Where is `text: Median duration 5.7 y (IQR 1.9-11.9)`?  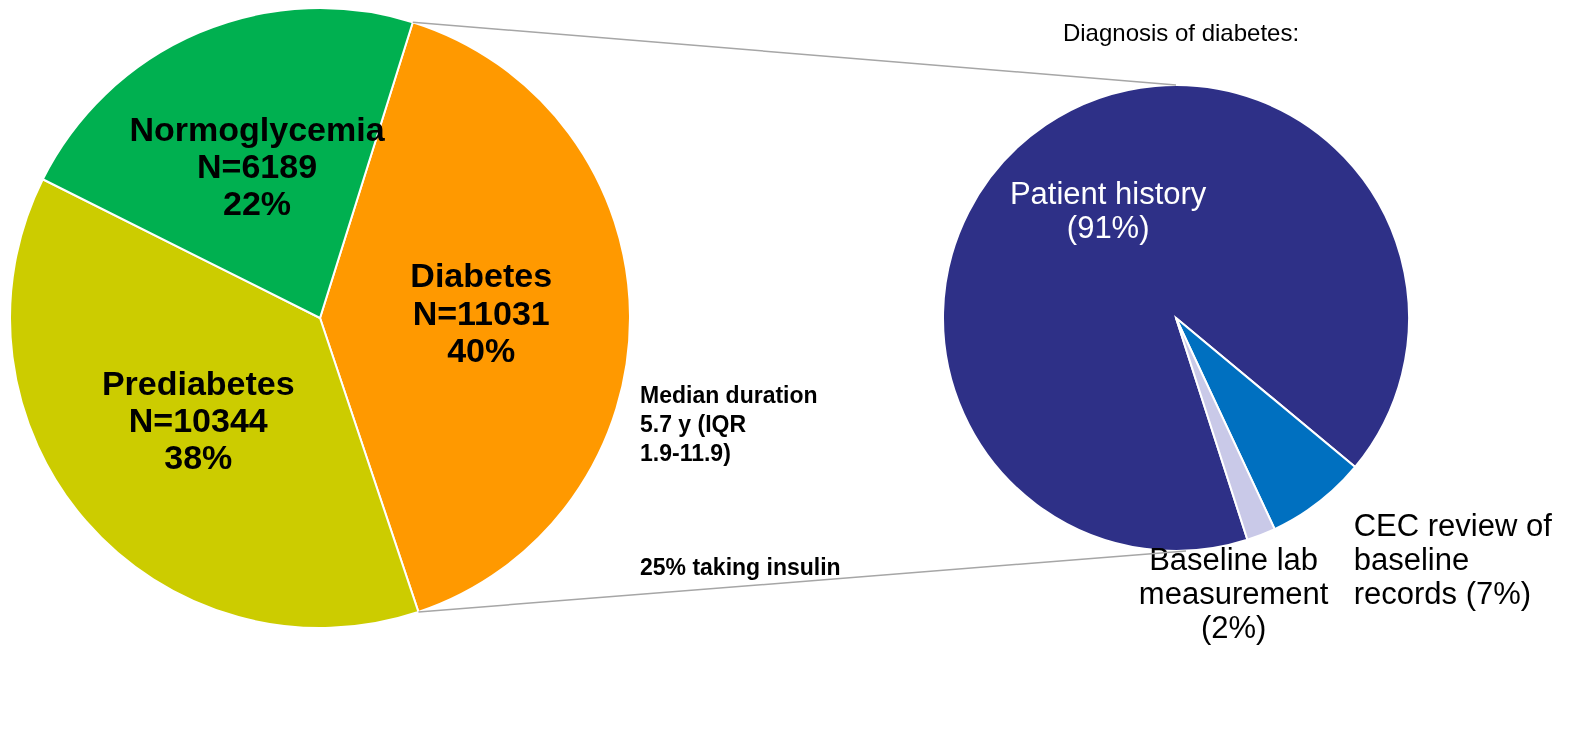 text: Median duration 5.7 y (IQR 1.9-11.9) is located at coordinates (729, 424).